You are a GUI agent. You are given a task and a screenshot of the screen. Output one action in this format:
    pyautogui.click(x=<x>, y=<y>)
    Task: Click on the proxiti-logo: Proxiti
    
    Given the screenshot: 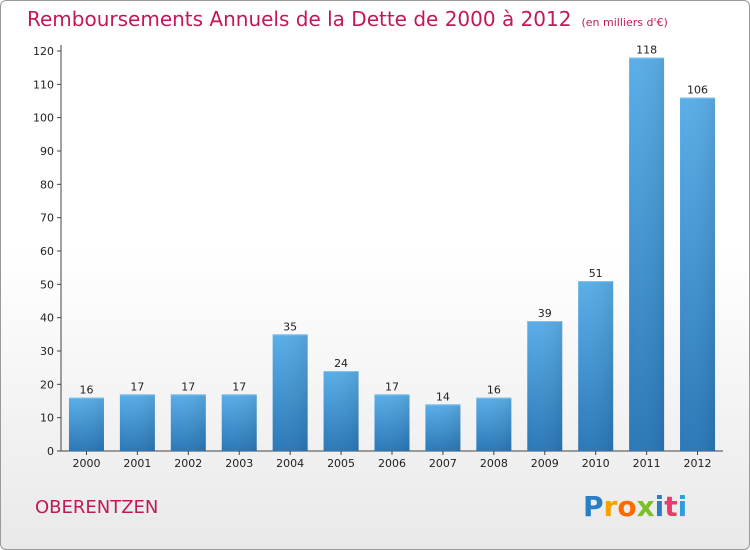 What is the action you would take?
    pyautogui.click(x=635, y=506)
    